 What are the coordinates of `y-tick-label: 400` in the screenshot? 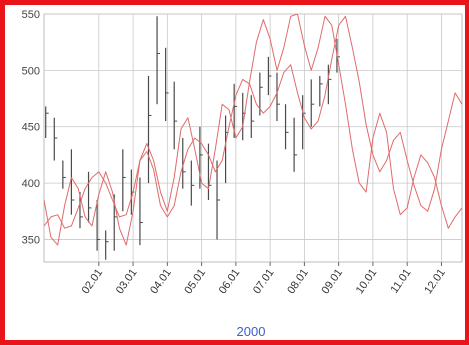 It's located at (31, 184).